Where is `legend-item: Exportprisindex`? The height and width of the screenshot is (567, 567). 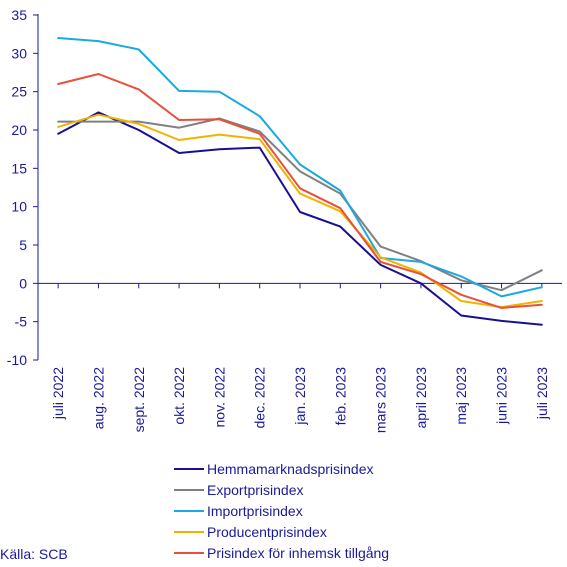 legend-item: Exportprisindex is located at coordinates (281, 489).